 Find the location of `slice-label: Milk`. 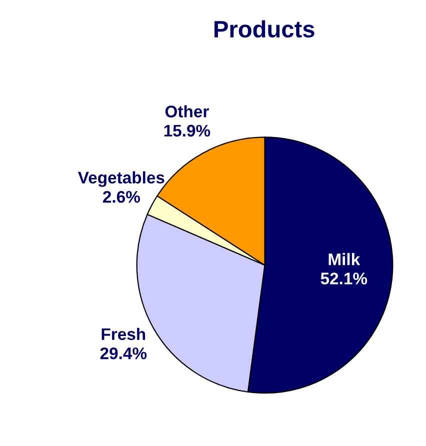

slice-label: Milk is located at coordinates (344, 259).